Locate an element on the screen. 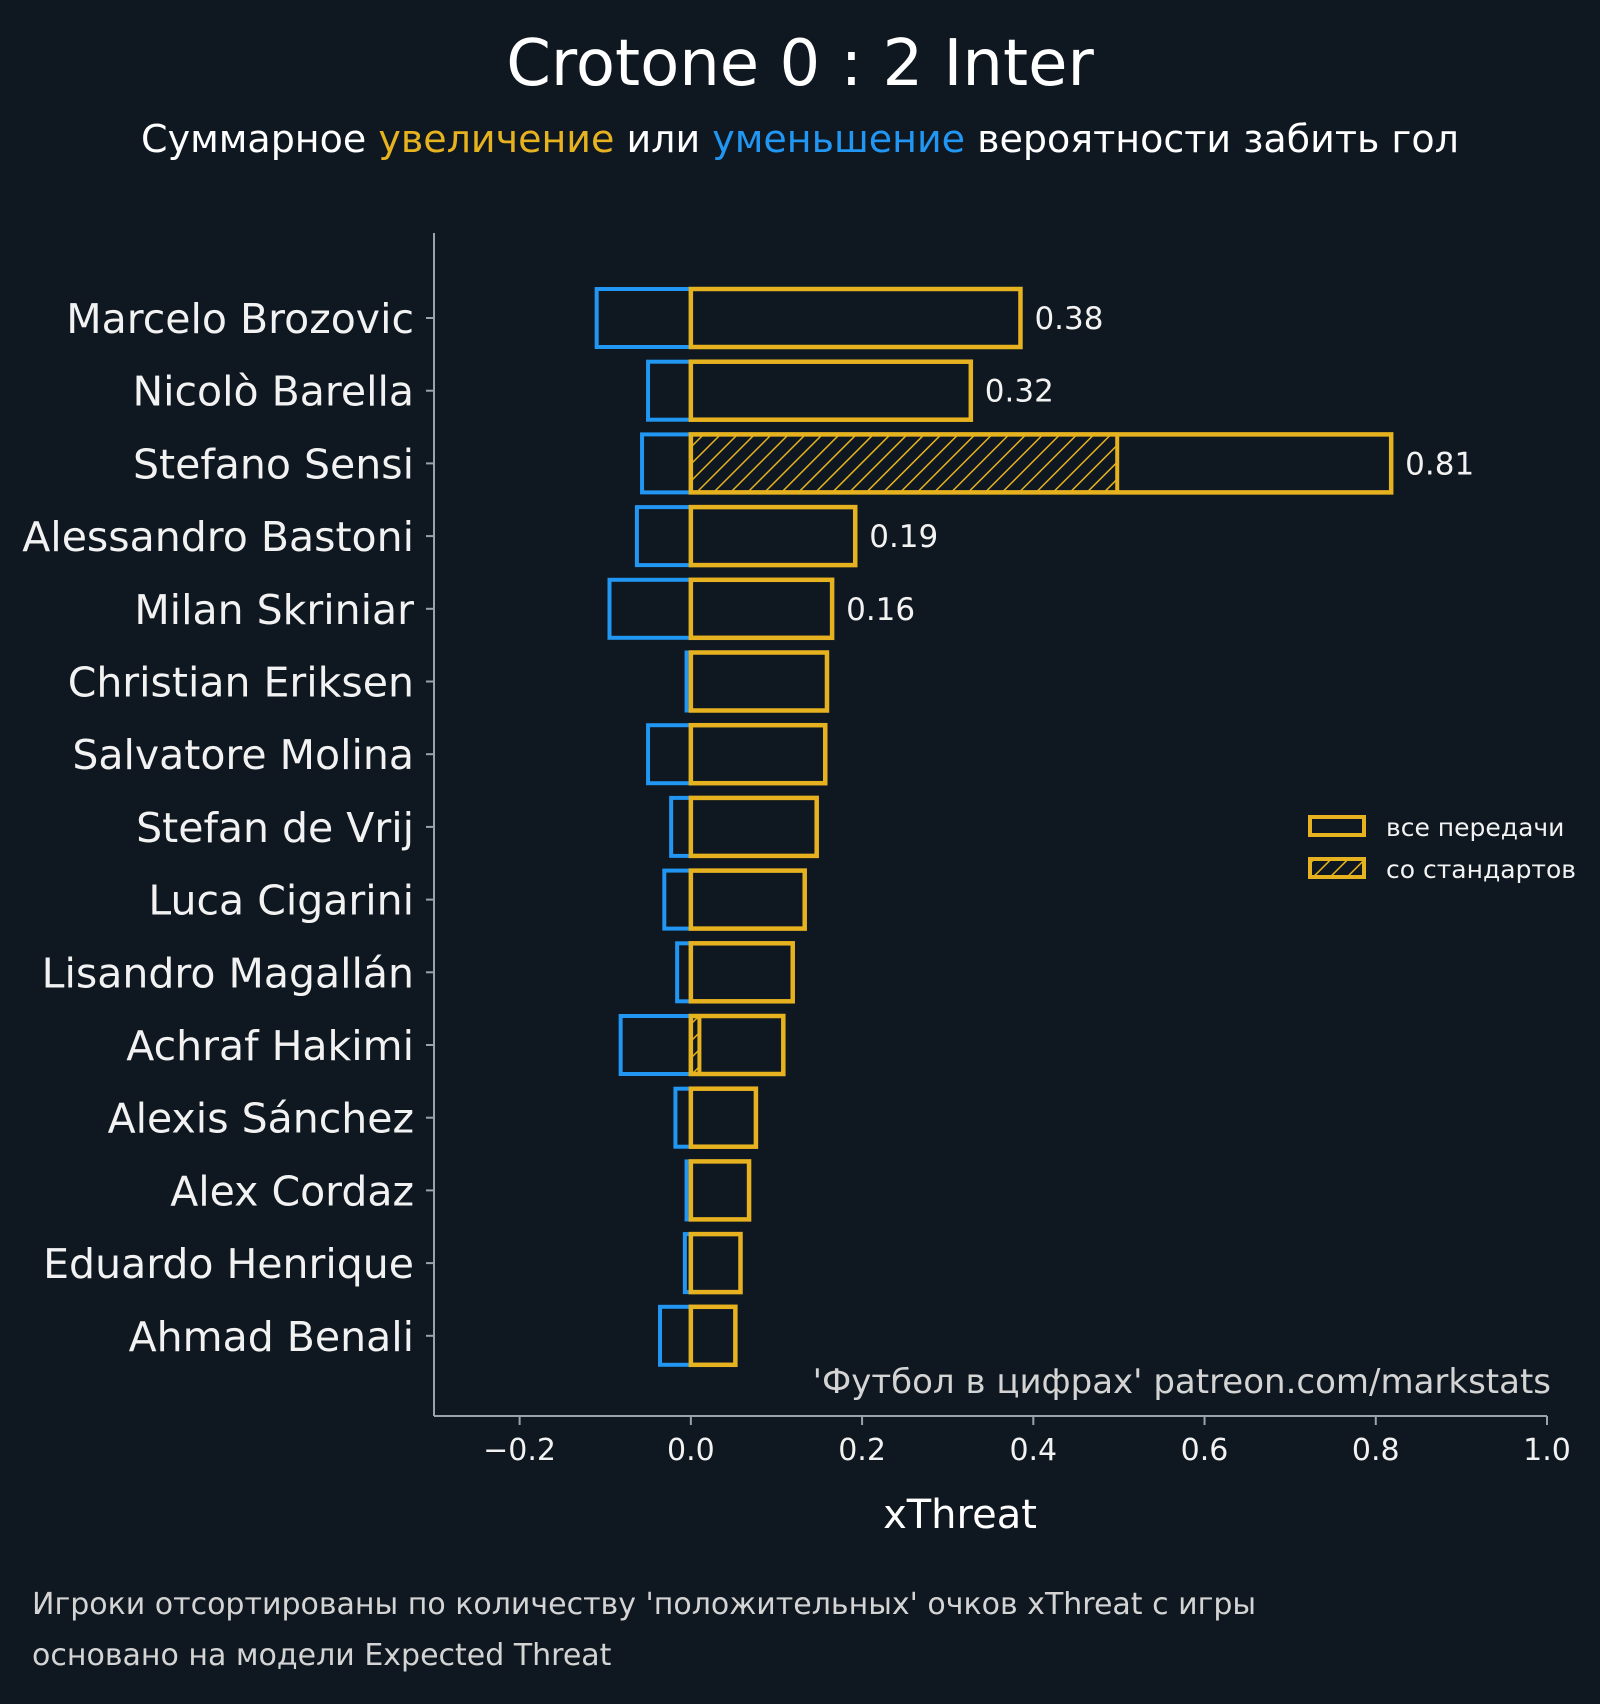 This screenshot has height=1704, width=1600. legend-label-all-passes: все передачи is located at coordinates (1475, 827).